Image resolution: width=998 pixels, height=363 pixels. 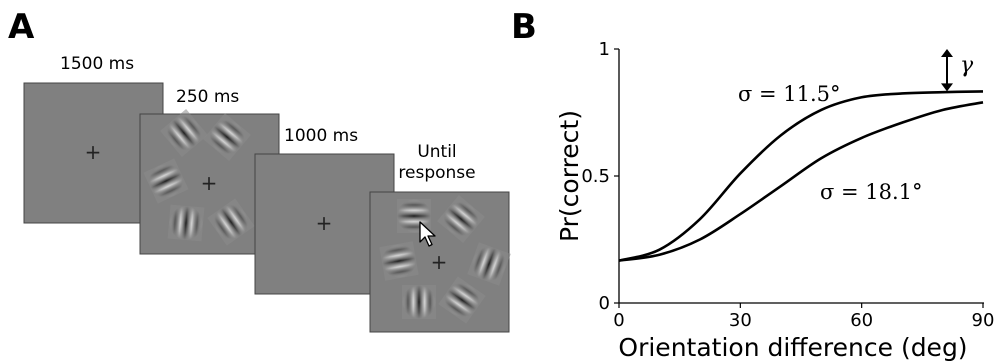 I want to click on screen-4-duration-line-2: response, so click(x=436, y=173).